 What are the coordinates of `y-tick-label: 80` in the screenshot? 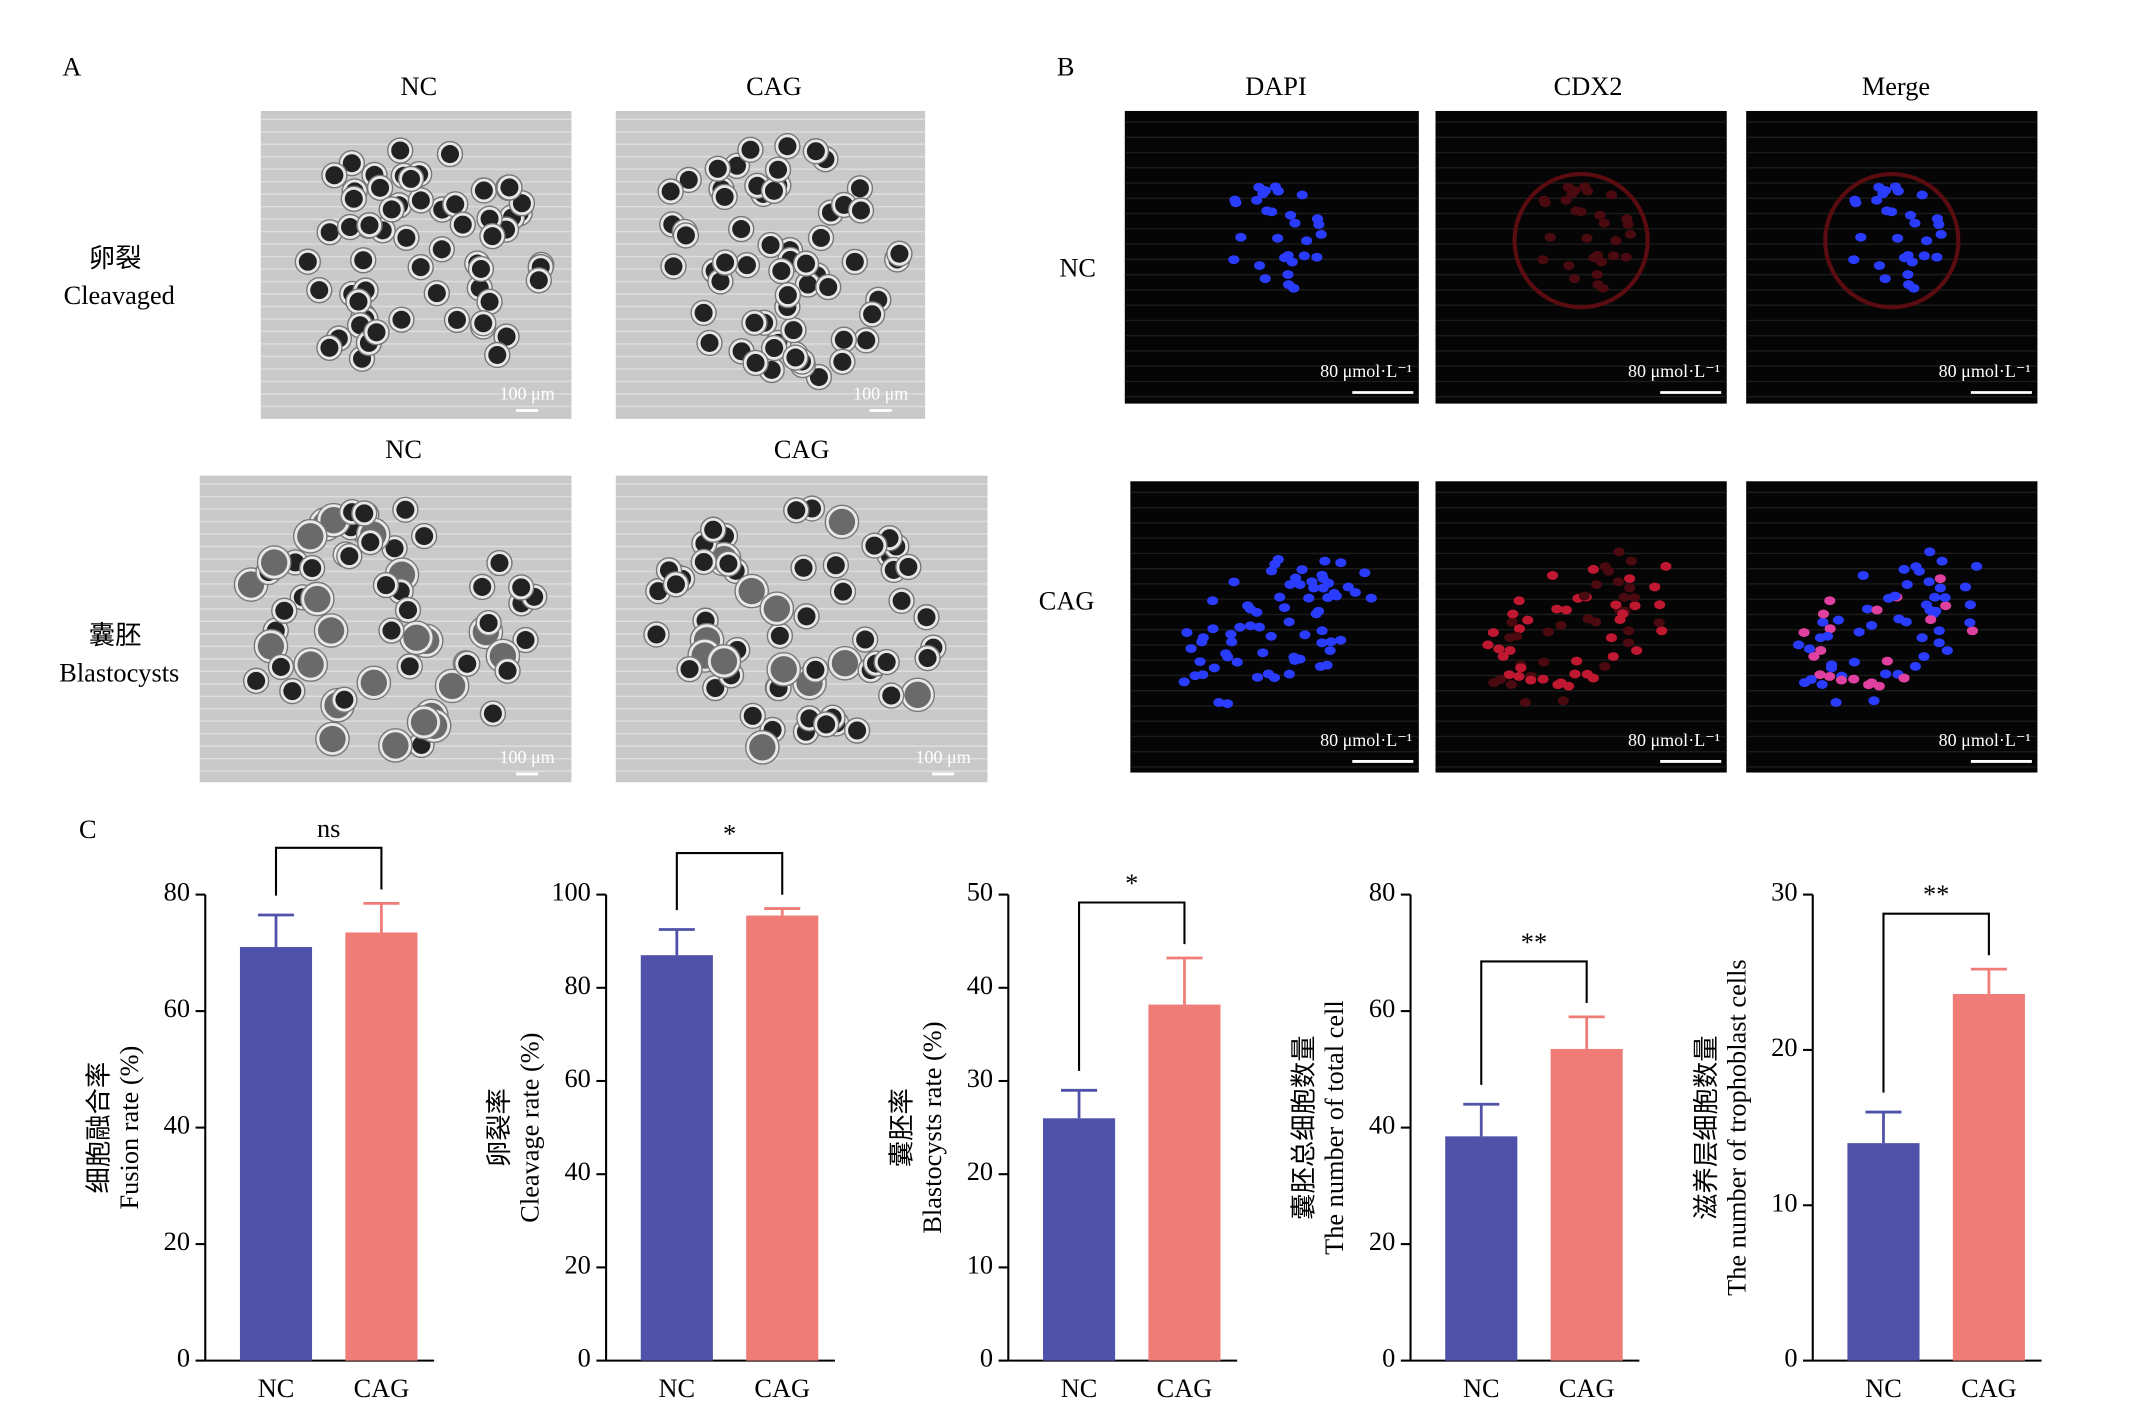 It's located at (177, 892).